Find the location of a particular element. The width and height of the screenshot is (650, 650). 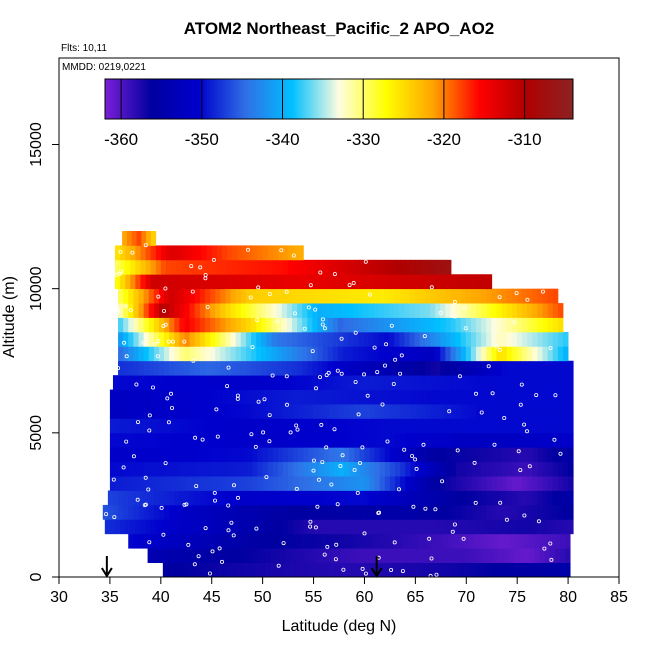

colorbar-tick-label-2: -340 is located at coordinates (283, 139).